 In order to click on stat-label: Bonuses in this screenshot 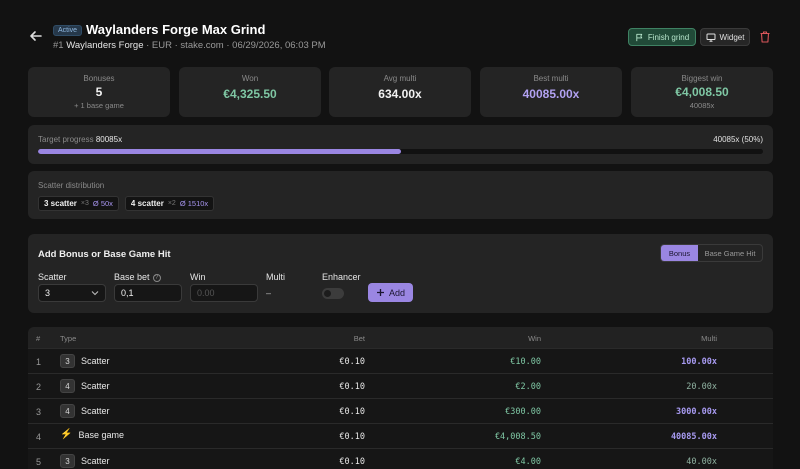, I will do `click(99, 78)`.